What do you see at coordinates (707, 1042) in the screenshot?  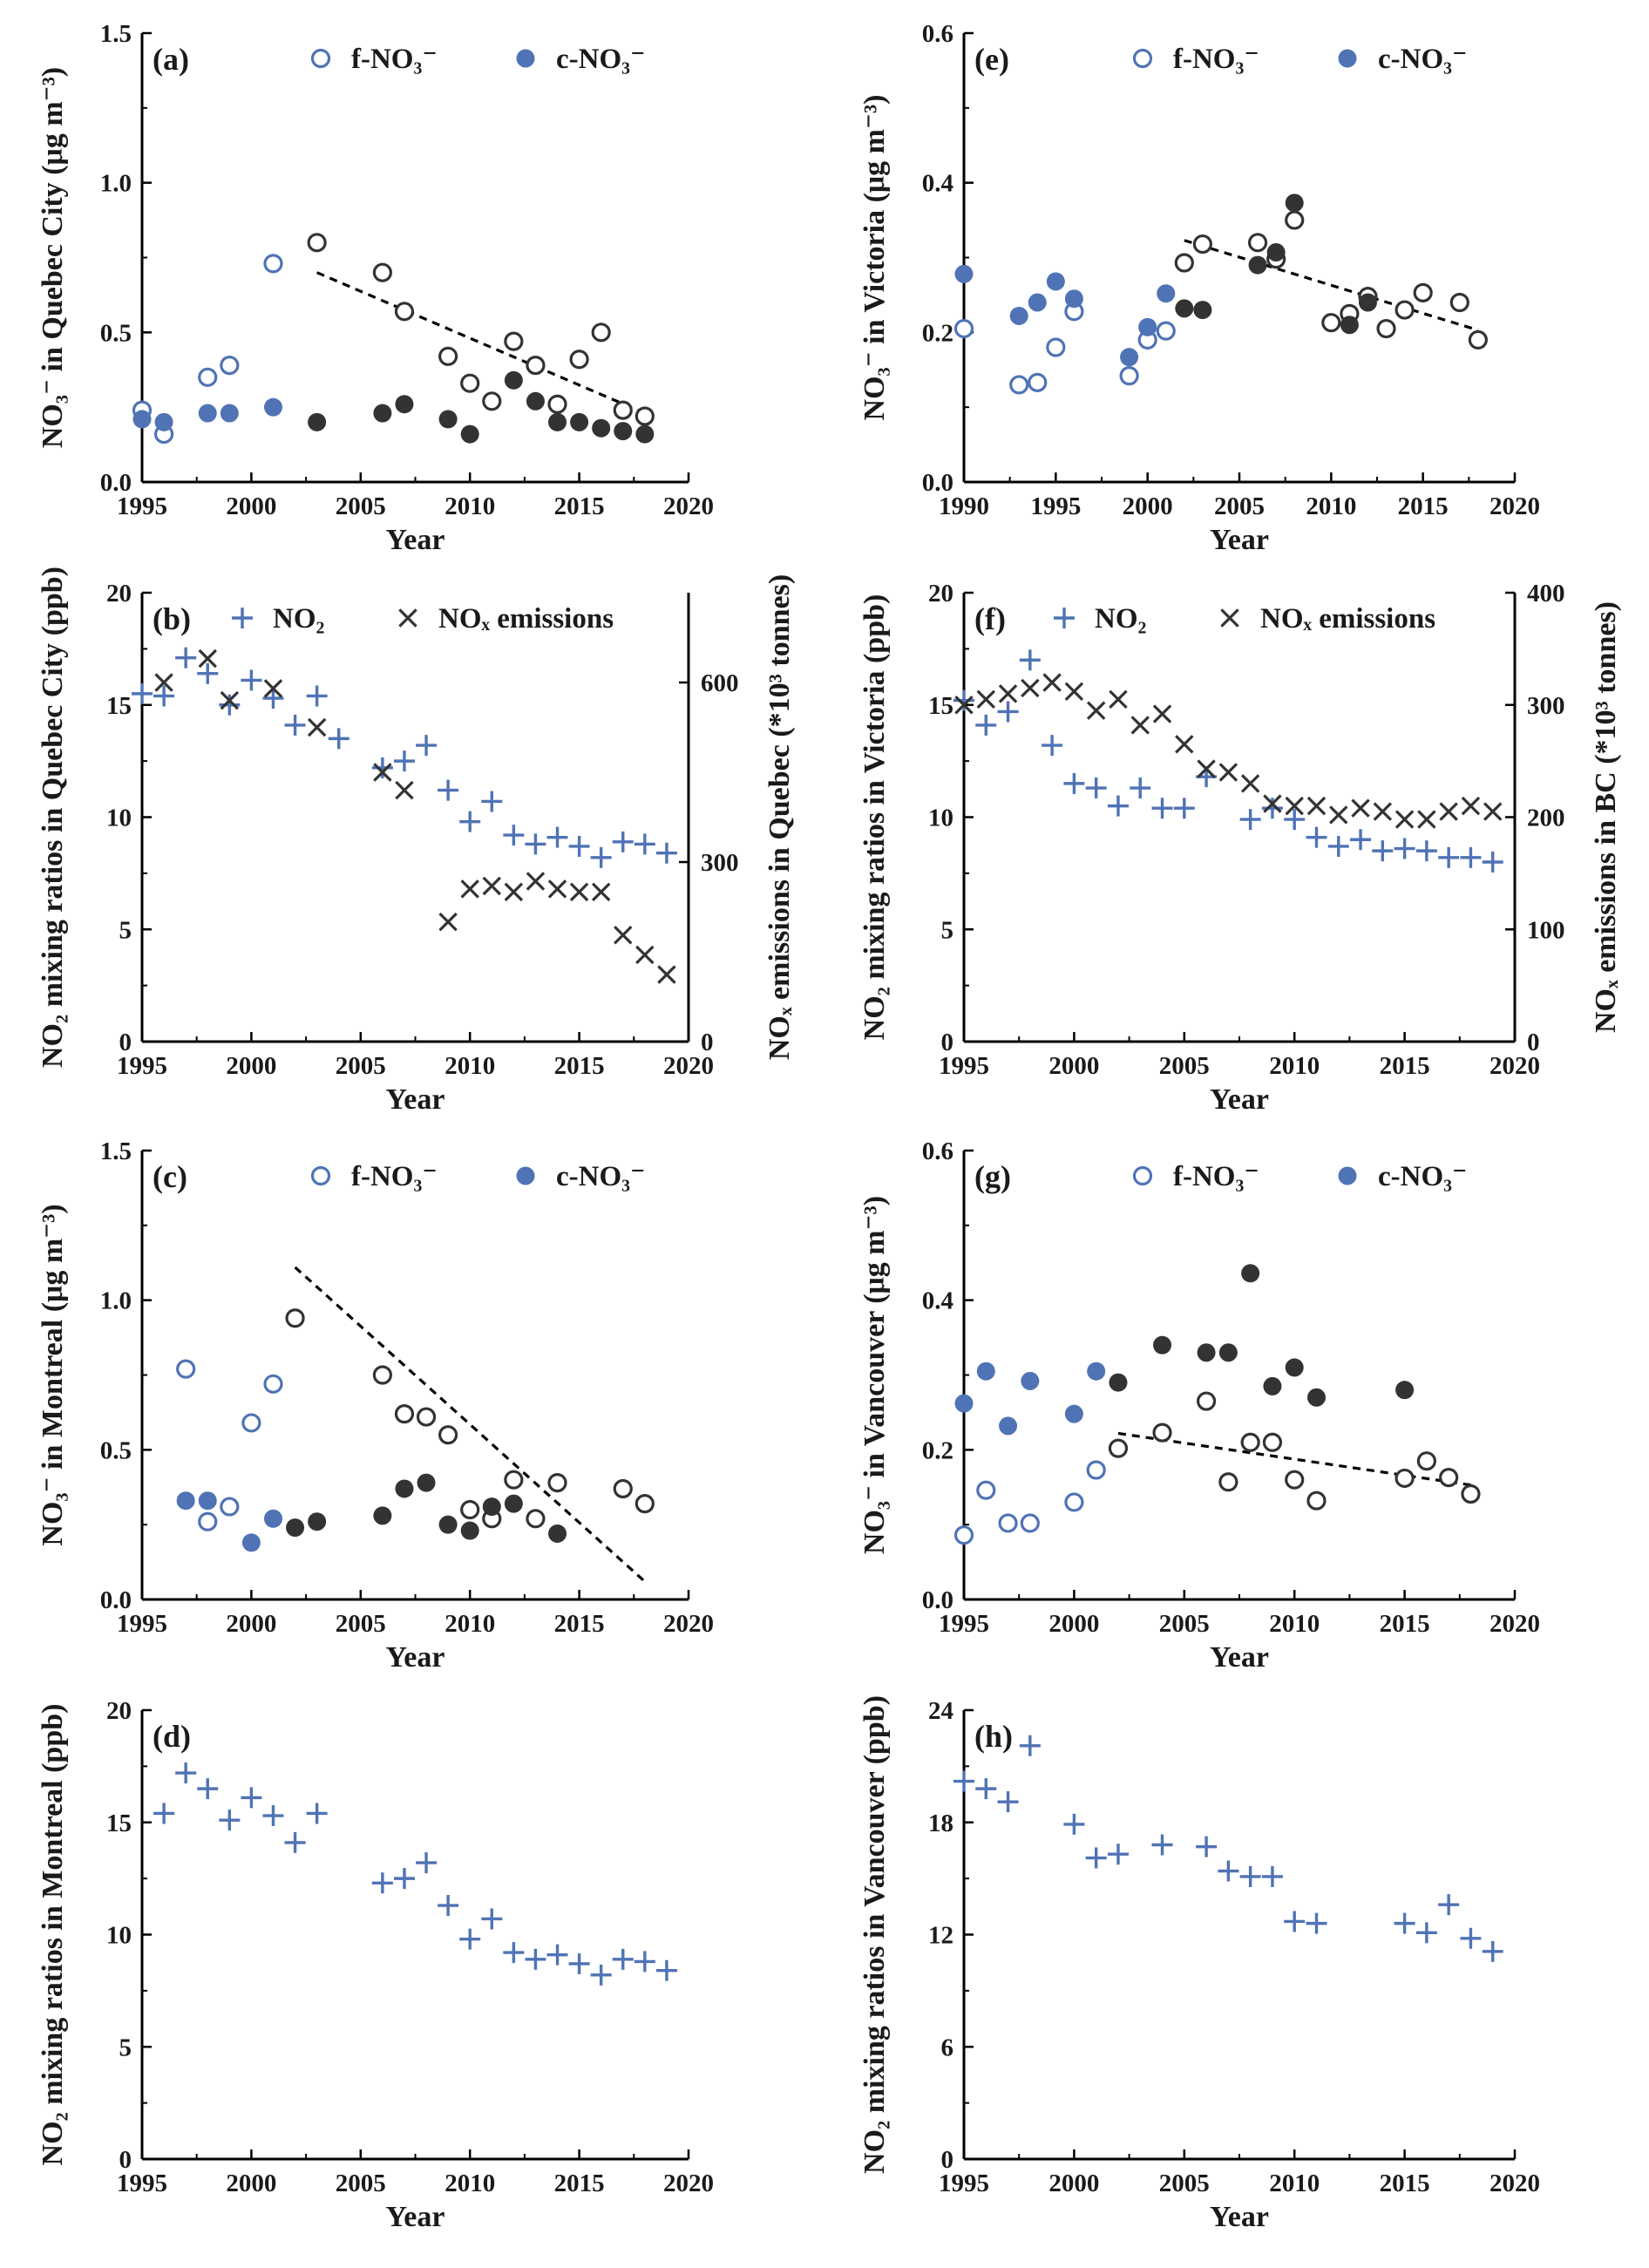 I see `y2-tick-label: 0` at bounding box center [707, 1042].